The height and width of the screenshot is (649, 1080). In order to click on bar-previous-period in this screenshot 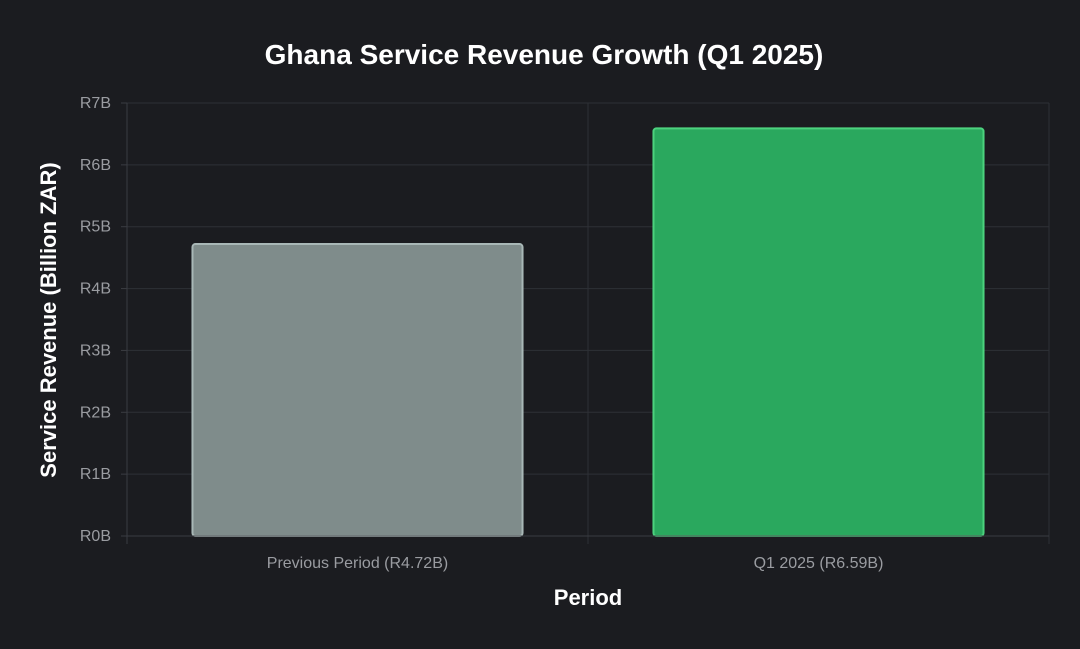, I will do `click(357, 390)`.